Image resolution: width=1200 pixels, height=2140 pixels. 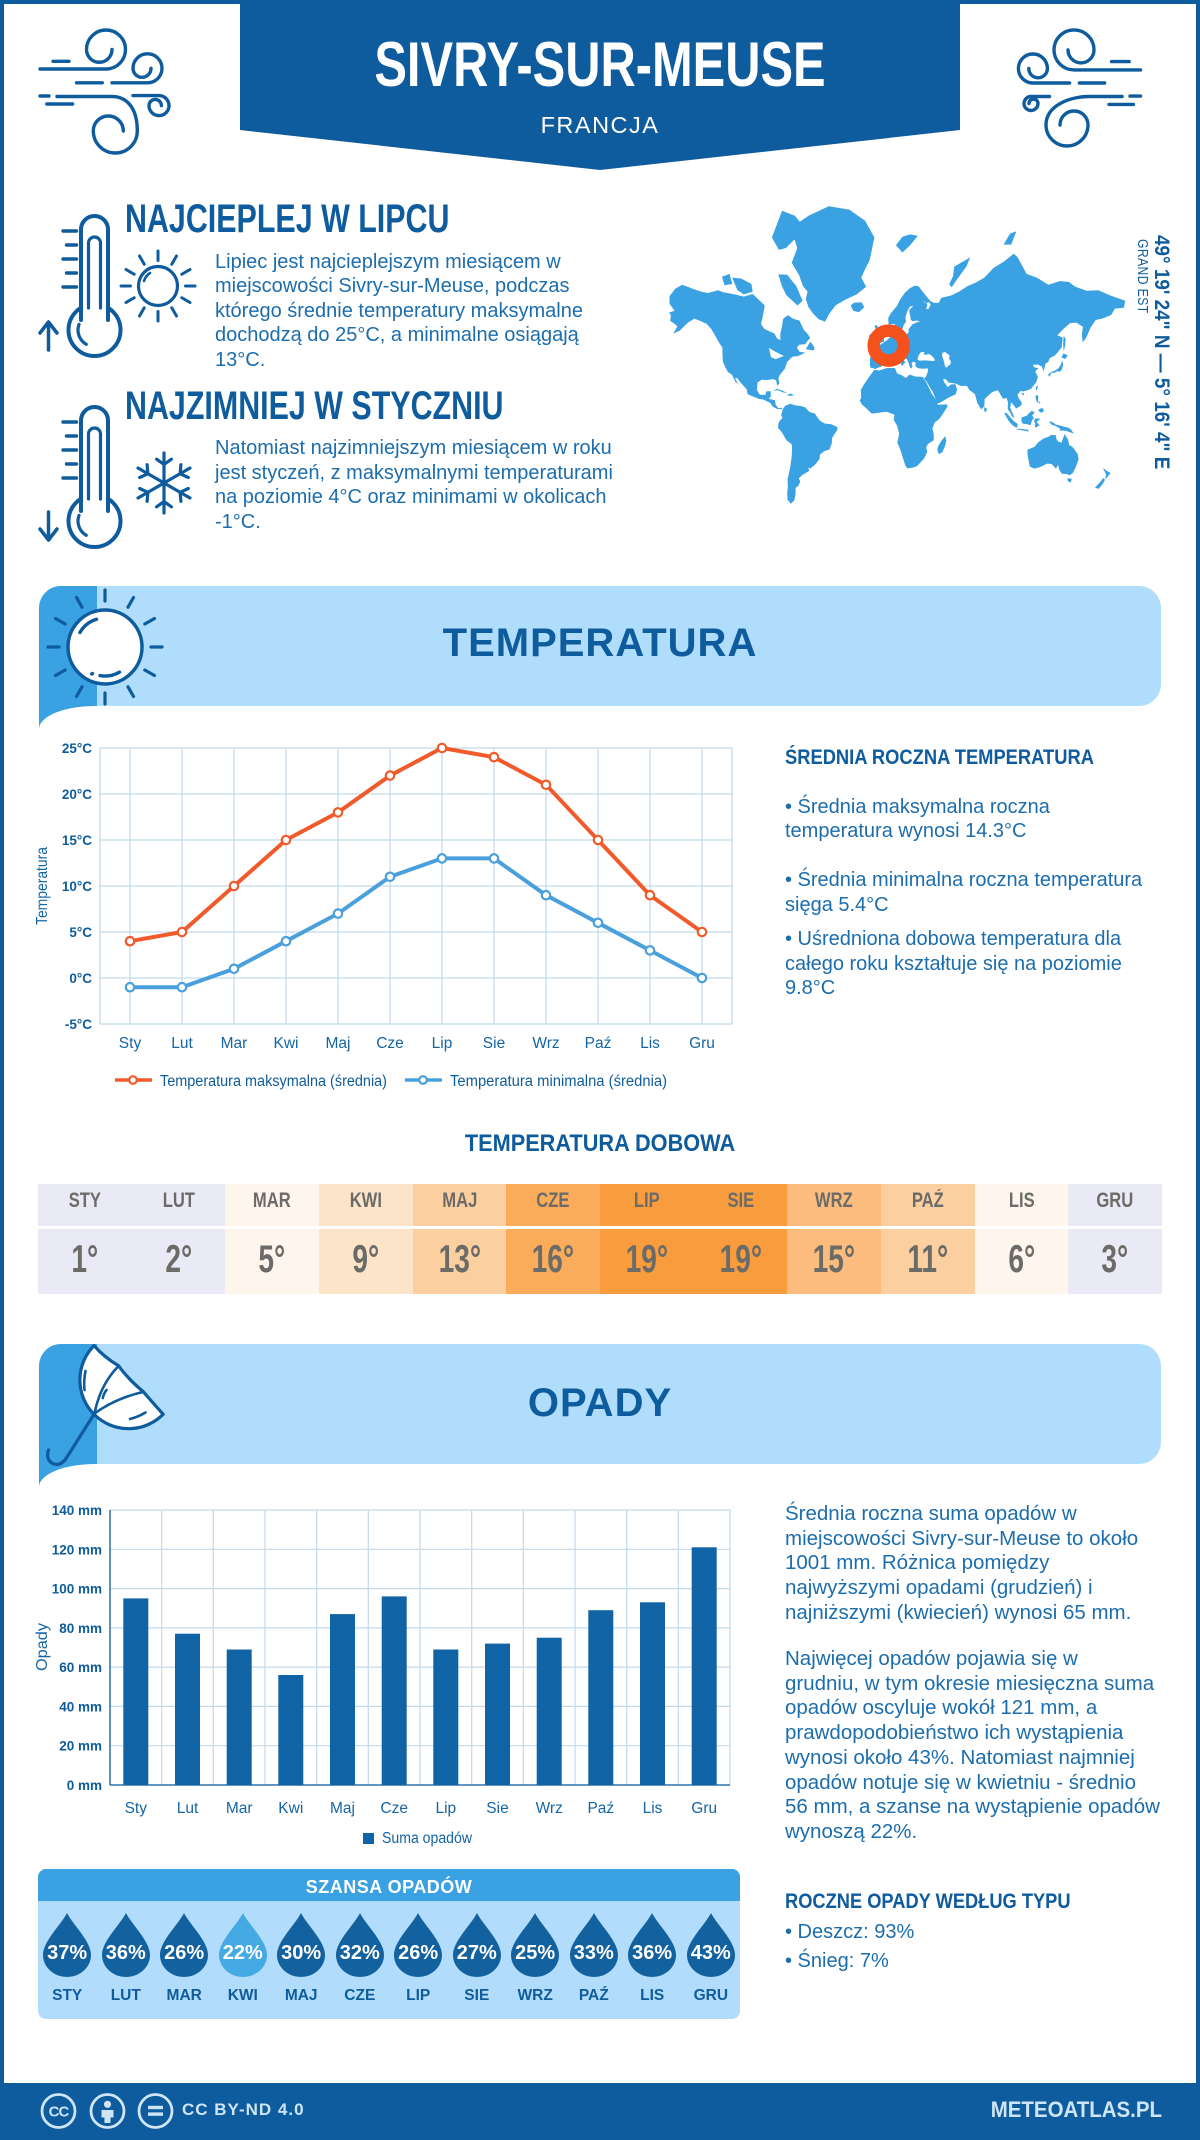 I want to click on svg-text:Temperatura maksymalna (średni: Temperatura maksymalna (średnia), so click(x=273, y=1081).